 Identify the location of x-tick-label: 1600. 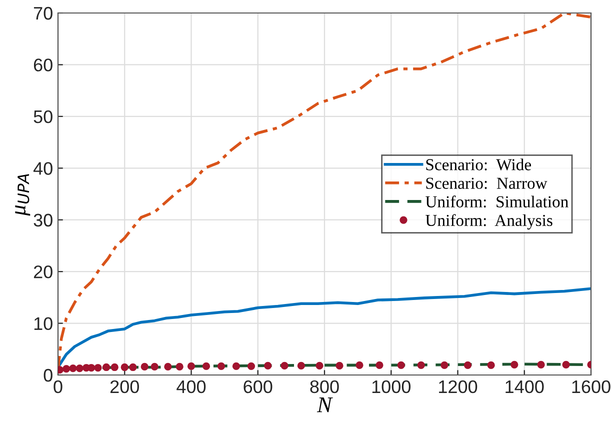
(591, 387).